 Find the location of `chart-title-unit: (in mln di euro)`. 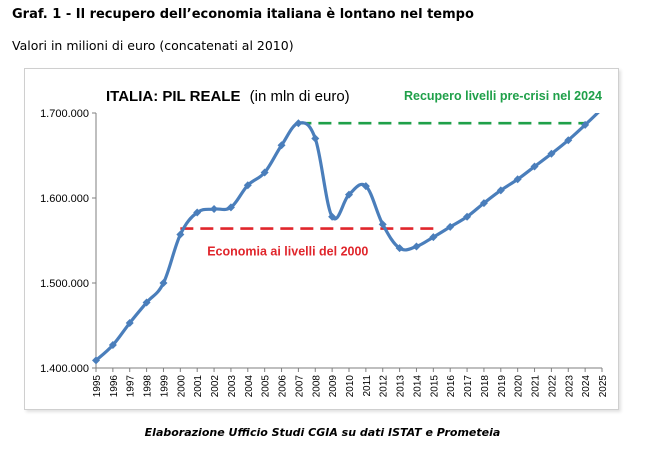

chart-title-unit: (in mln di euro) is located at coordinates (300, 96).